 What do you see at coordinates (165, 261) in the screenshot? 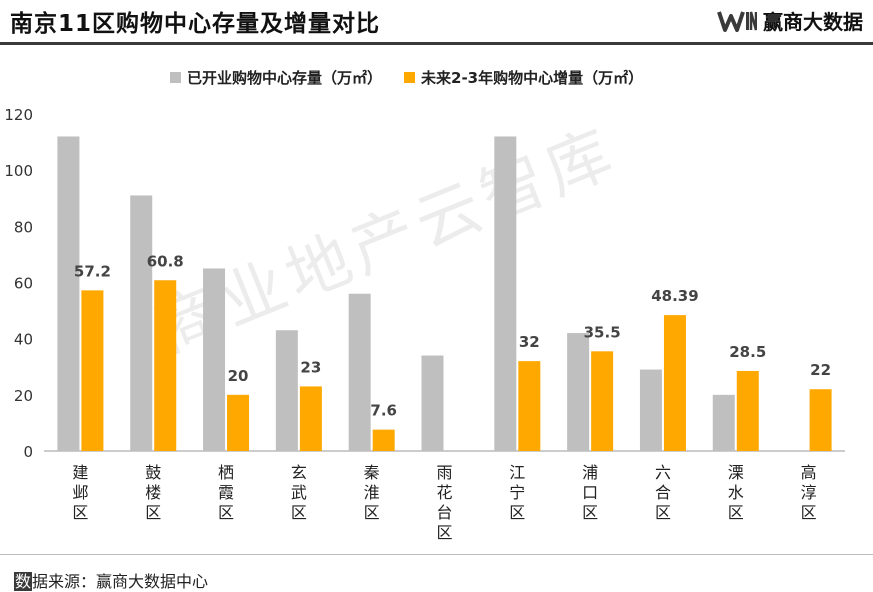
I see `data-label: 60.8` at bounding box center [165, 261].